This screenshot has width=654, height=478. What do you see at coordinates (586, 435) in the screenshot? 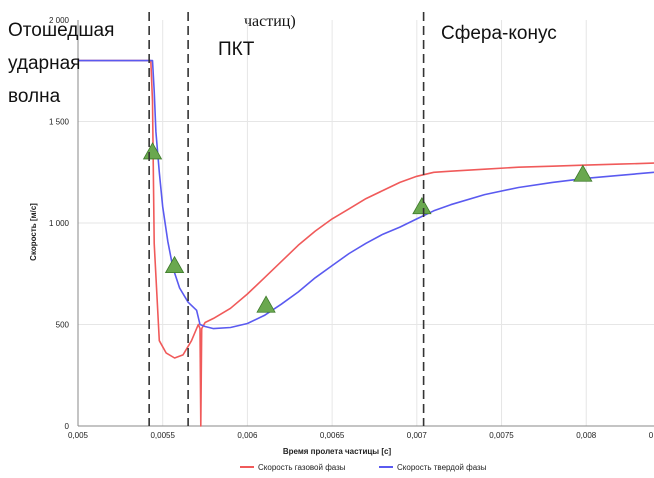
I see `x-tick-label: 0,008` at bounding box center [586, 435].